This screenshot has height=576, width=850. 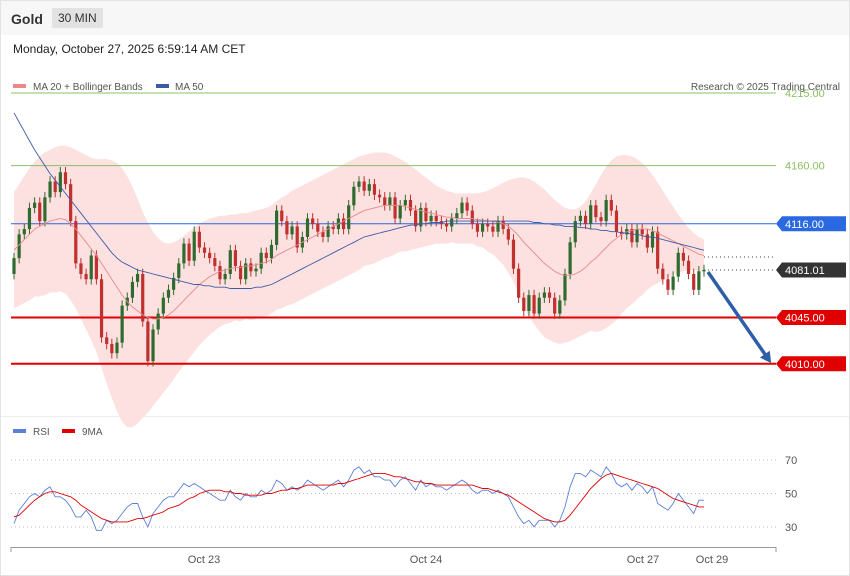 I want to click on legend-ma50-swatch, so click(x=162, y=86).